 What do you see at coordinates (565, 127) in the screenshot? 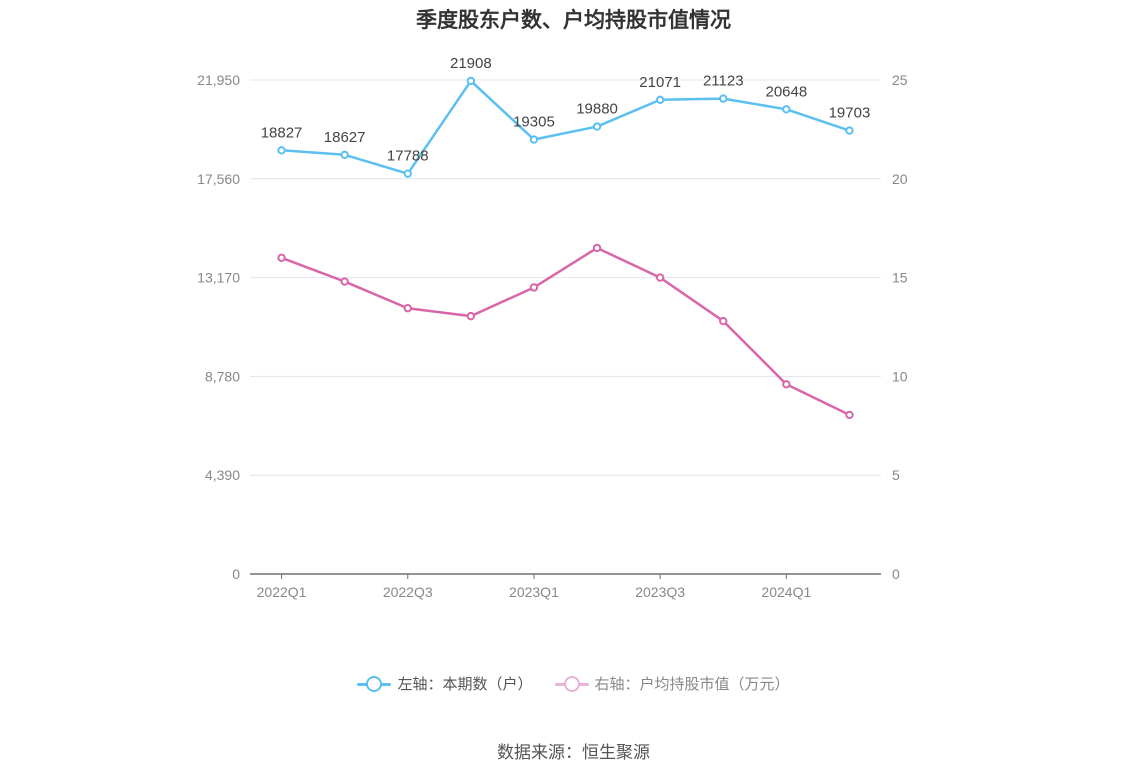
I see `series-line-left` at bounding box center [565, 127].